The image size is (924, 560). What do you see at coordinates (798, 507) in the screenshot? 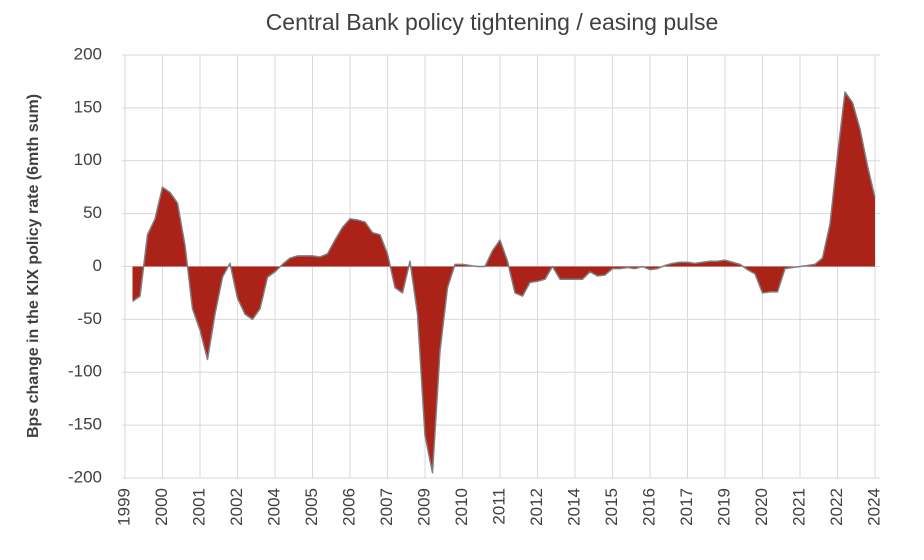
I see `x-tick-label: 2021` at bounding box center [798, 507].